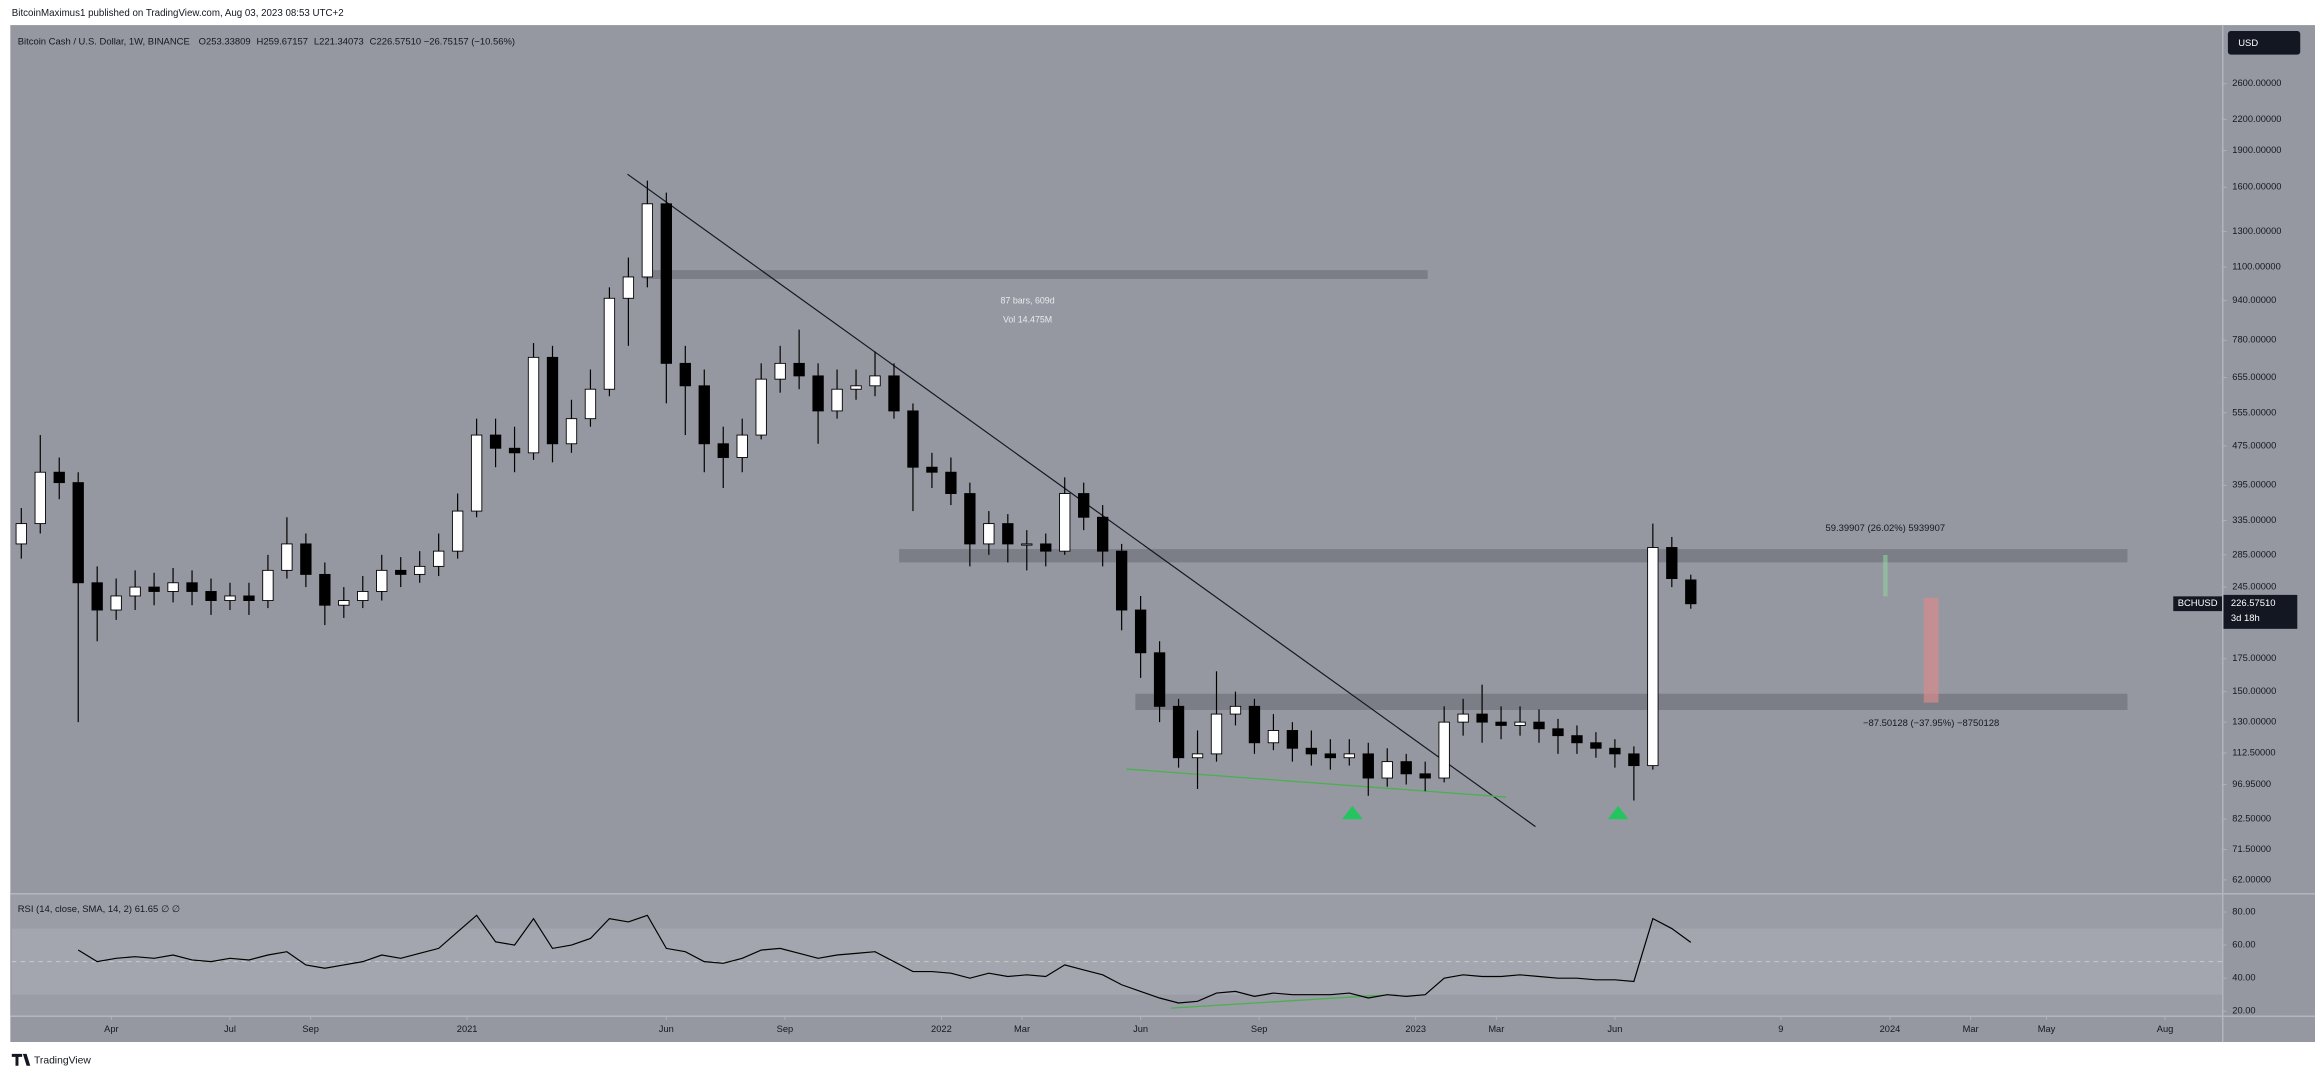 This screenshot has width=2315, height=1079. What do you see at coordinates (2254, 485) in the screenshot?
I see `y-tick-label: 395.00000` at bounding box center [2254, 485].